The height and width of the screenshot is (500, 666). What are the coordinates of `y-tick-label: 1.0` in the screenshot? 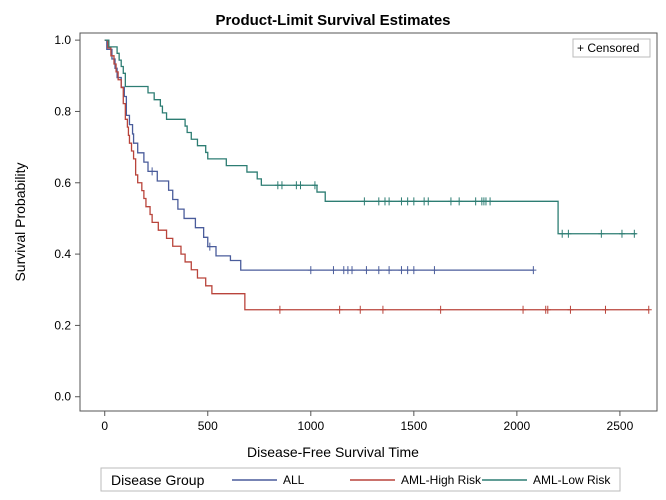 It's located at (62, 40).